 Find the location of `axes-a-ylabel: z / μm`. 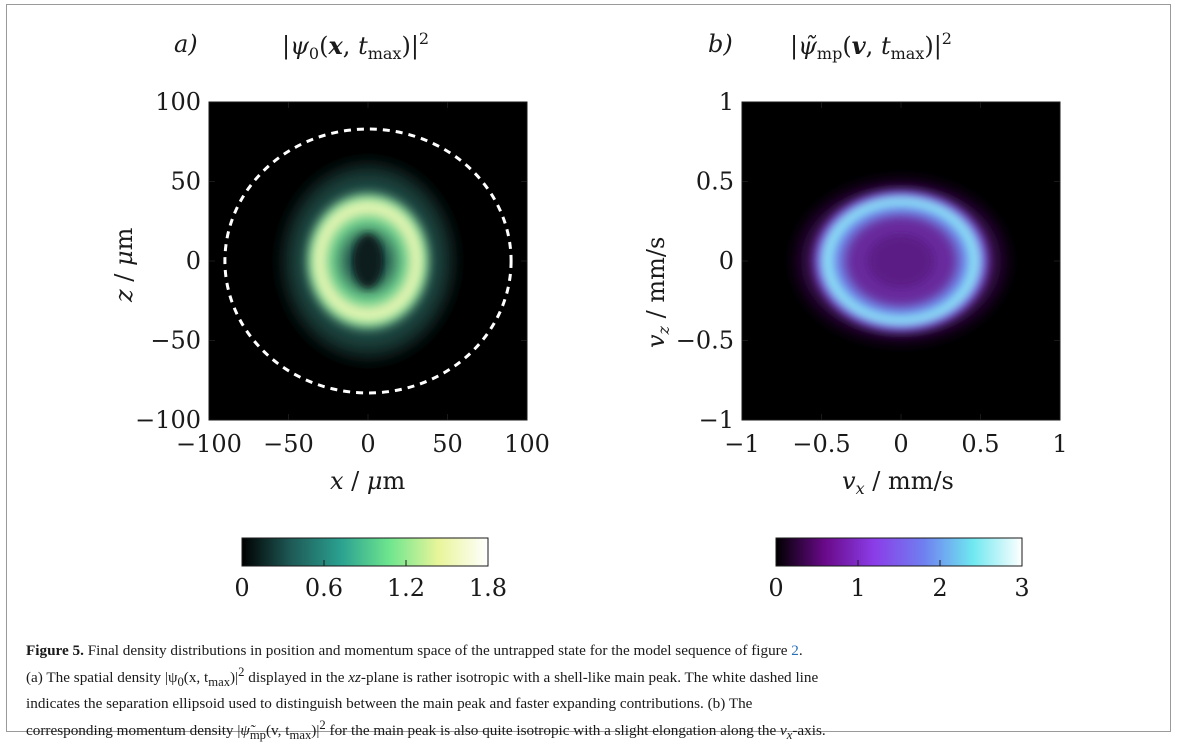

axes-a-ylabel: z / μm is located at coordinates (124, 265).